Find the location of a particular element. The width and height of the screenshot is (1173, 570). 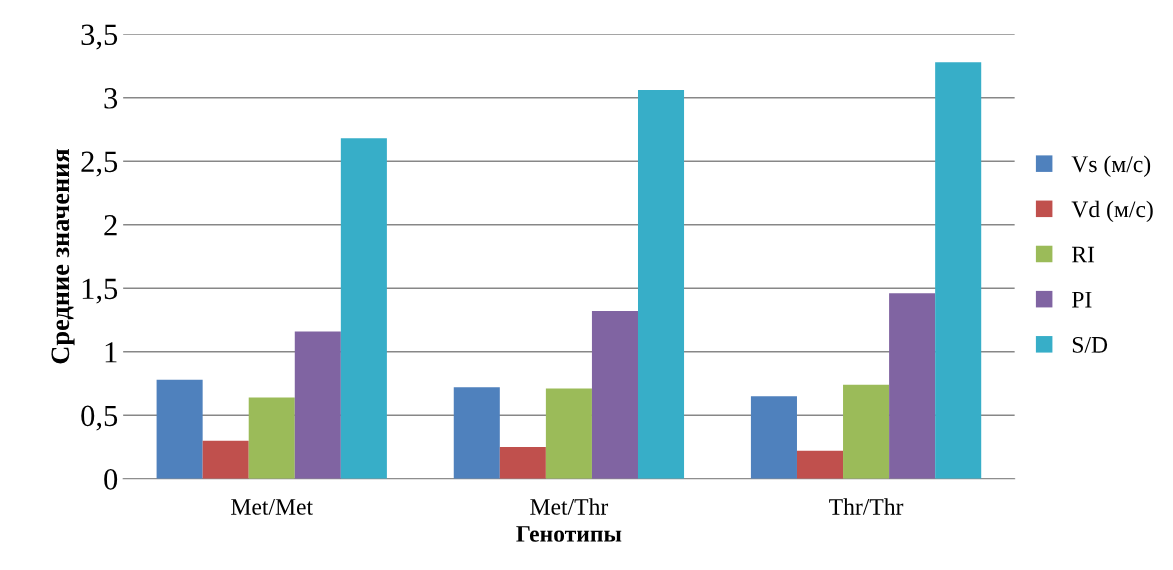

y-tick-label: 3 is located at coordinates (111, 98).